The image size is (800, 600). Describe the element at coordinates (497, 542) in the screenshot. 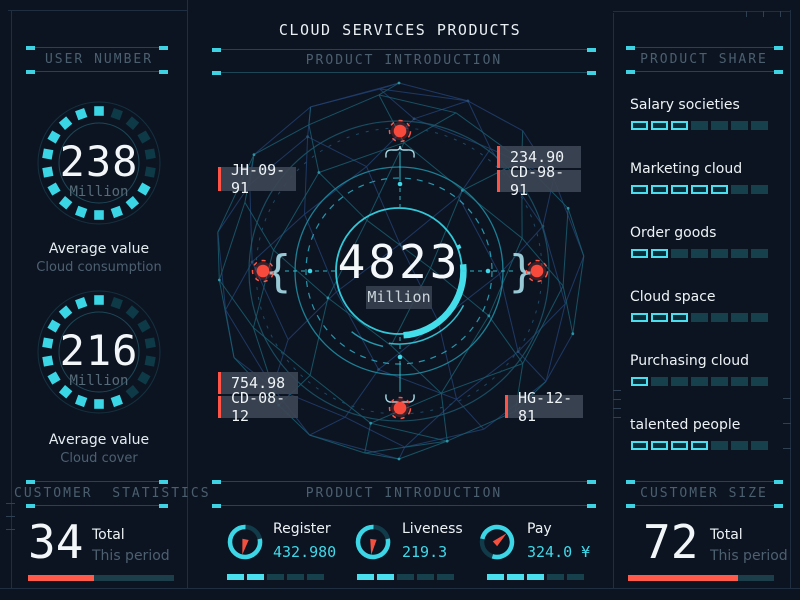

I see `pay-gauge-icon` at that location.